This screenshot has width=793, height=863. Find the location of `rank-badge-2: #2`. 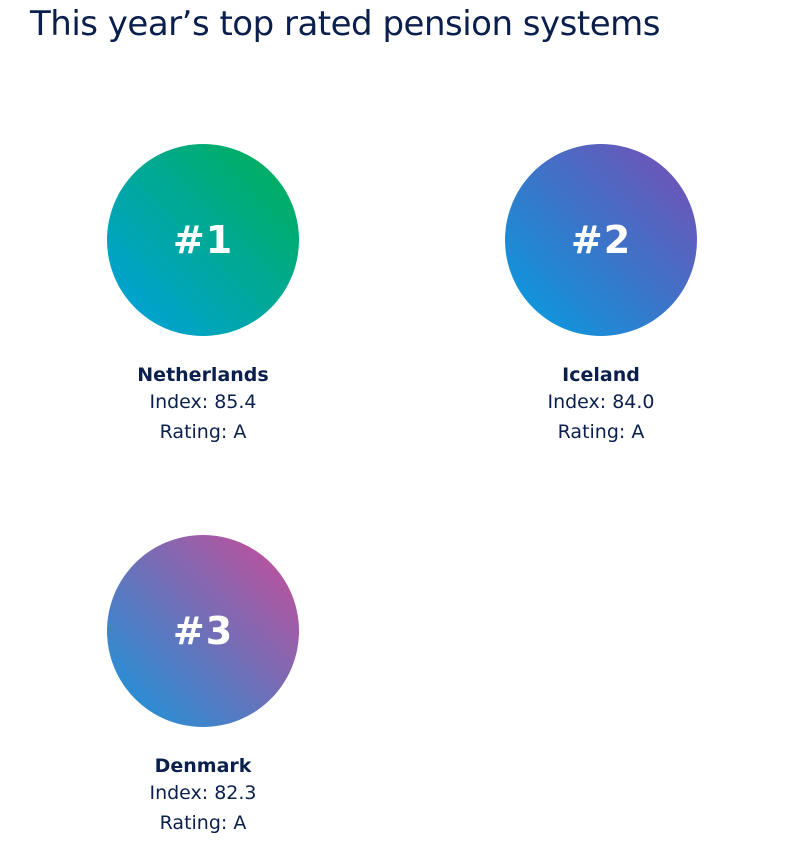

rank-badge-2: #2 is located at coordinates (601, 240).